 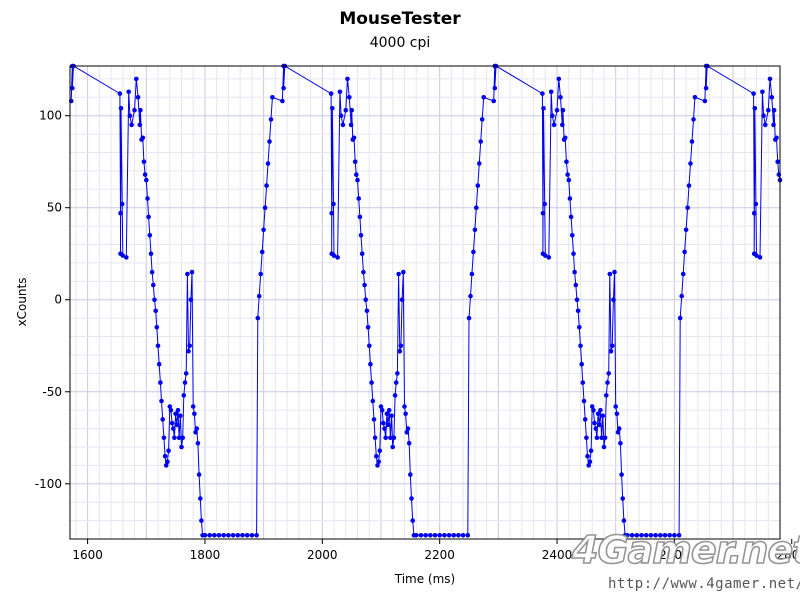 I want to click on y-tick-label: -100, so click(x=48, y=484).